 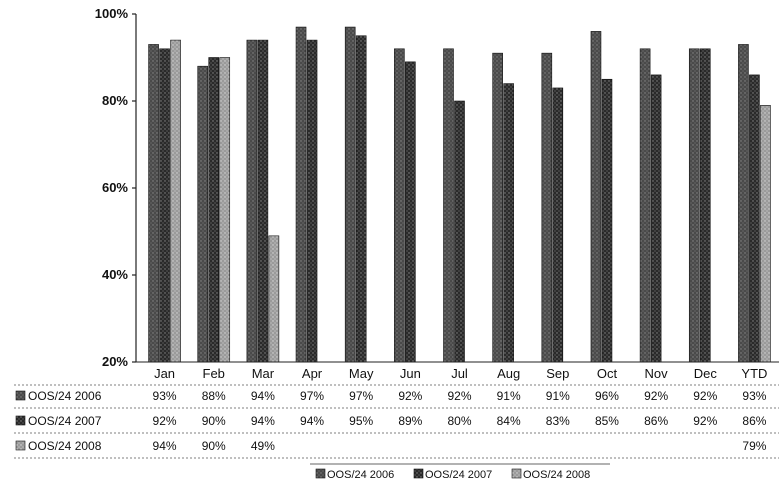 I want to click on bar-oos-24-2007-jun, so click(x=410, y=212).